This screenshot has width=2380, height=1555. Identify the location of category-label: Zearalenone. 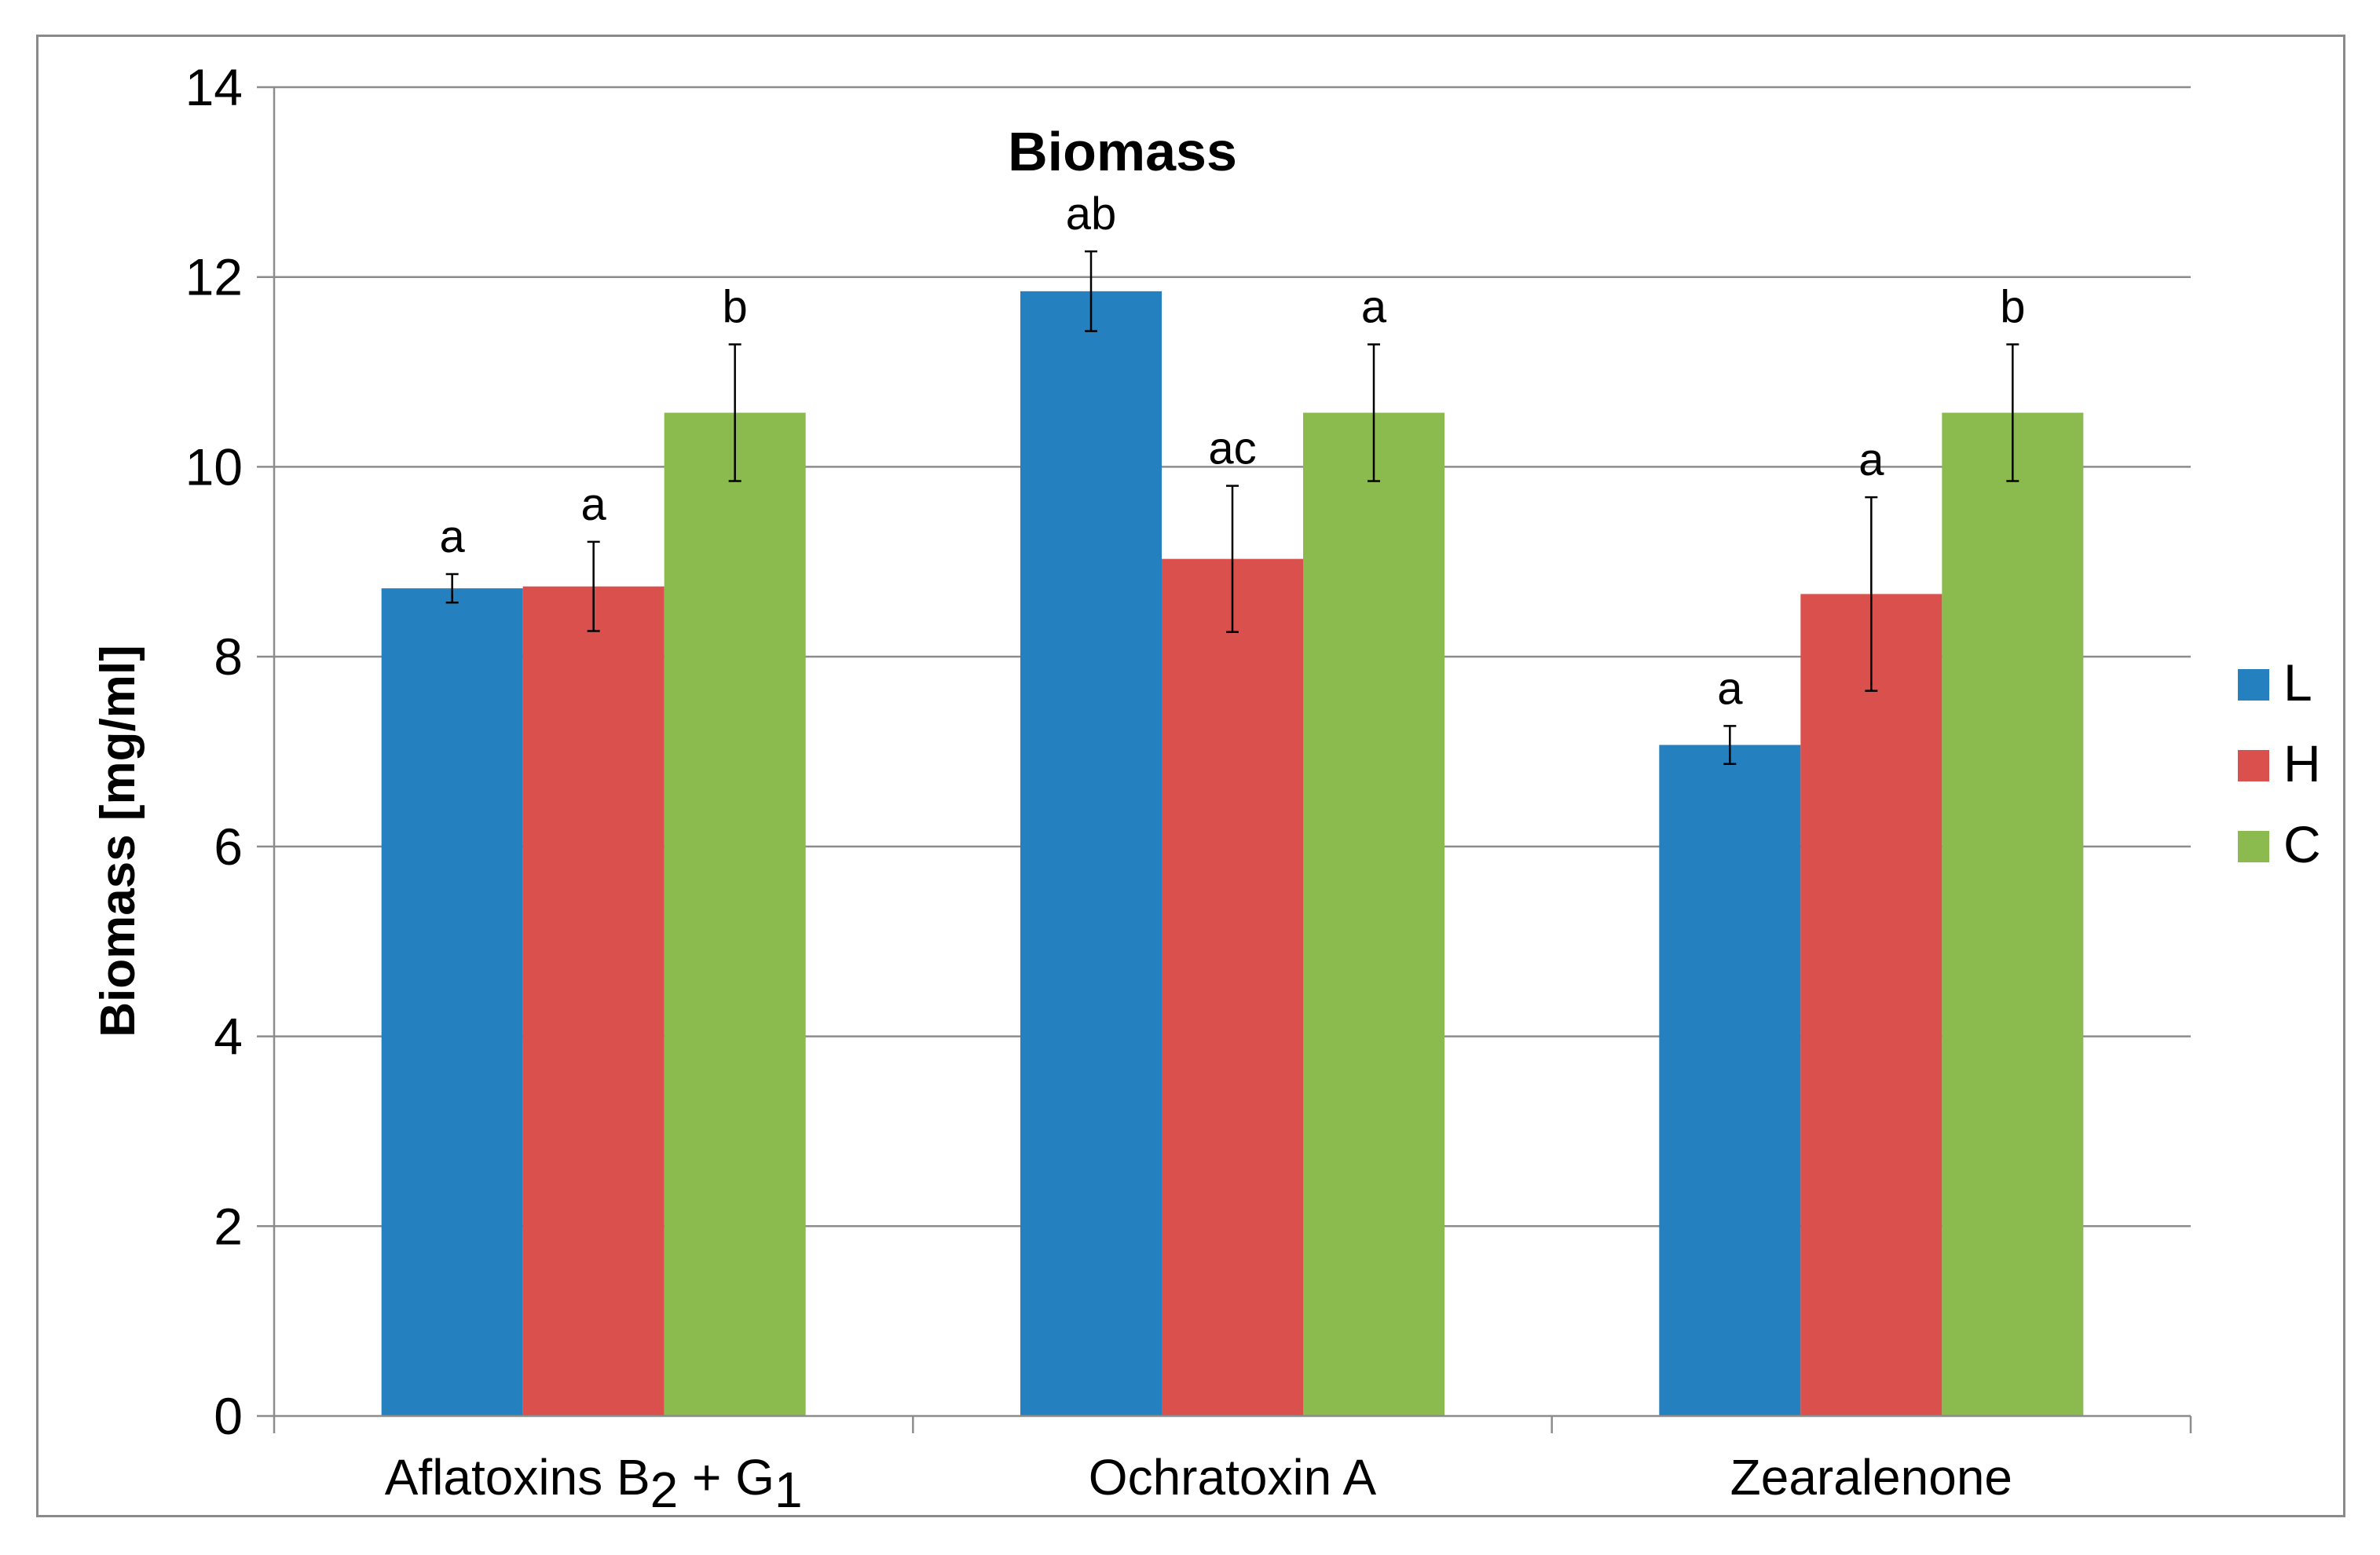
(1871, 1477).